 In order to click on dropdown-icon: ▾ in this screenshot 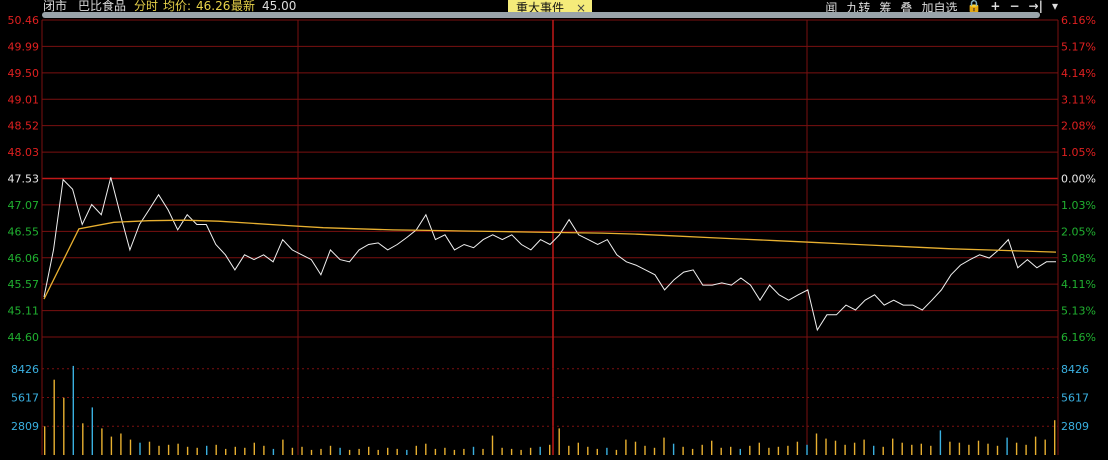, I will do `click(1054, 6)`.